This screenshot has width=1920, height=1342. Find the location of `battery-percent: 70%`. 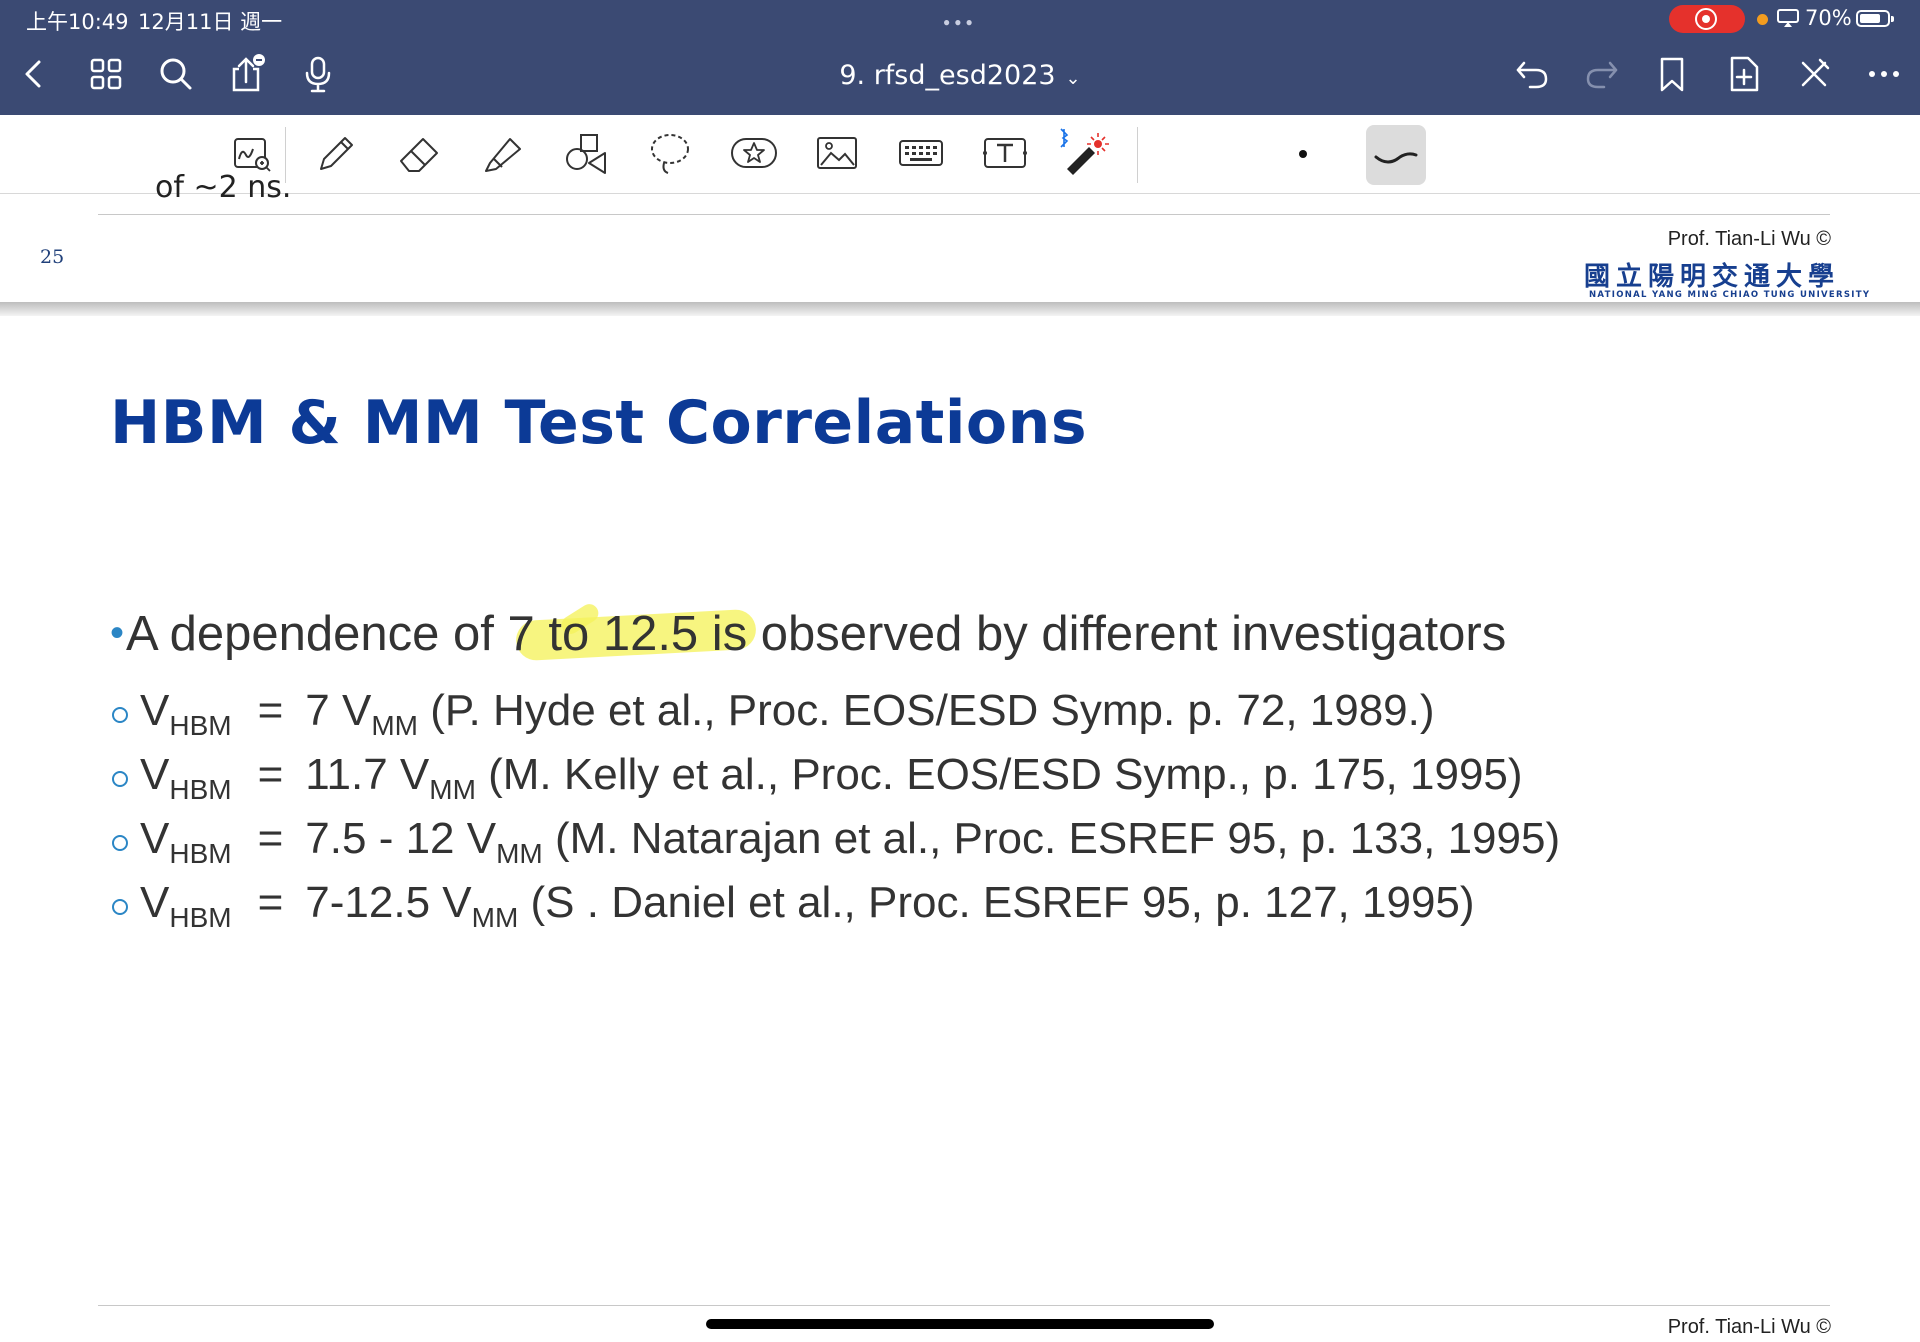

battery-percent: 70% is located at coordinates (1828, 18).